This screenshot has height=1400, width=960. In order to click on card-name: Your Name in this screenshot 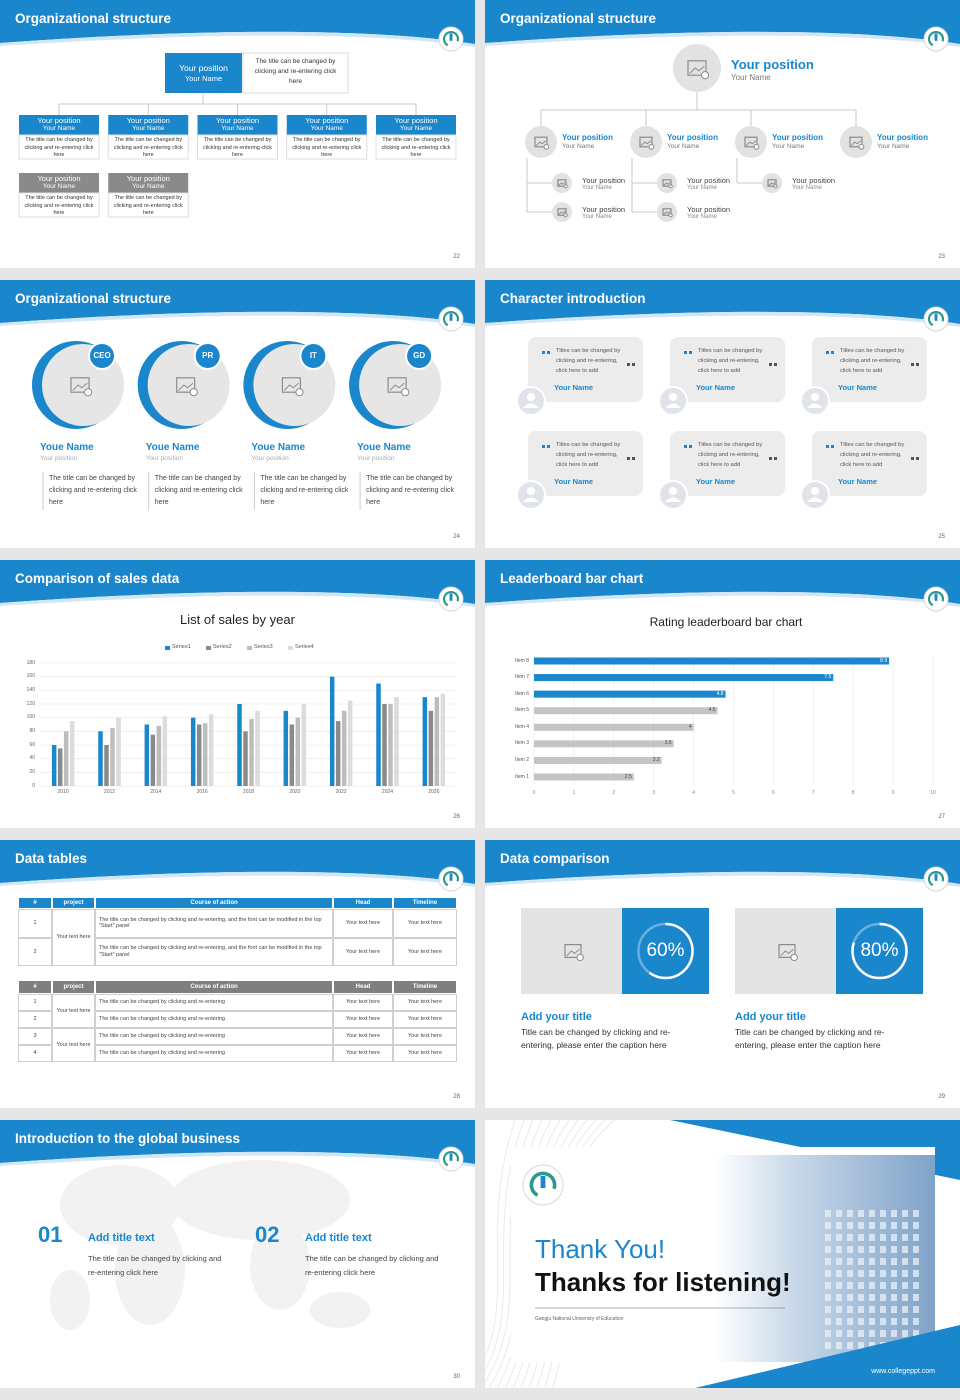, I will do `click(574, 387)`.